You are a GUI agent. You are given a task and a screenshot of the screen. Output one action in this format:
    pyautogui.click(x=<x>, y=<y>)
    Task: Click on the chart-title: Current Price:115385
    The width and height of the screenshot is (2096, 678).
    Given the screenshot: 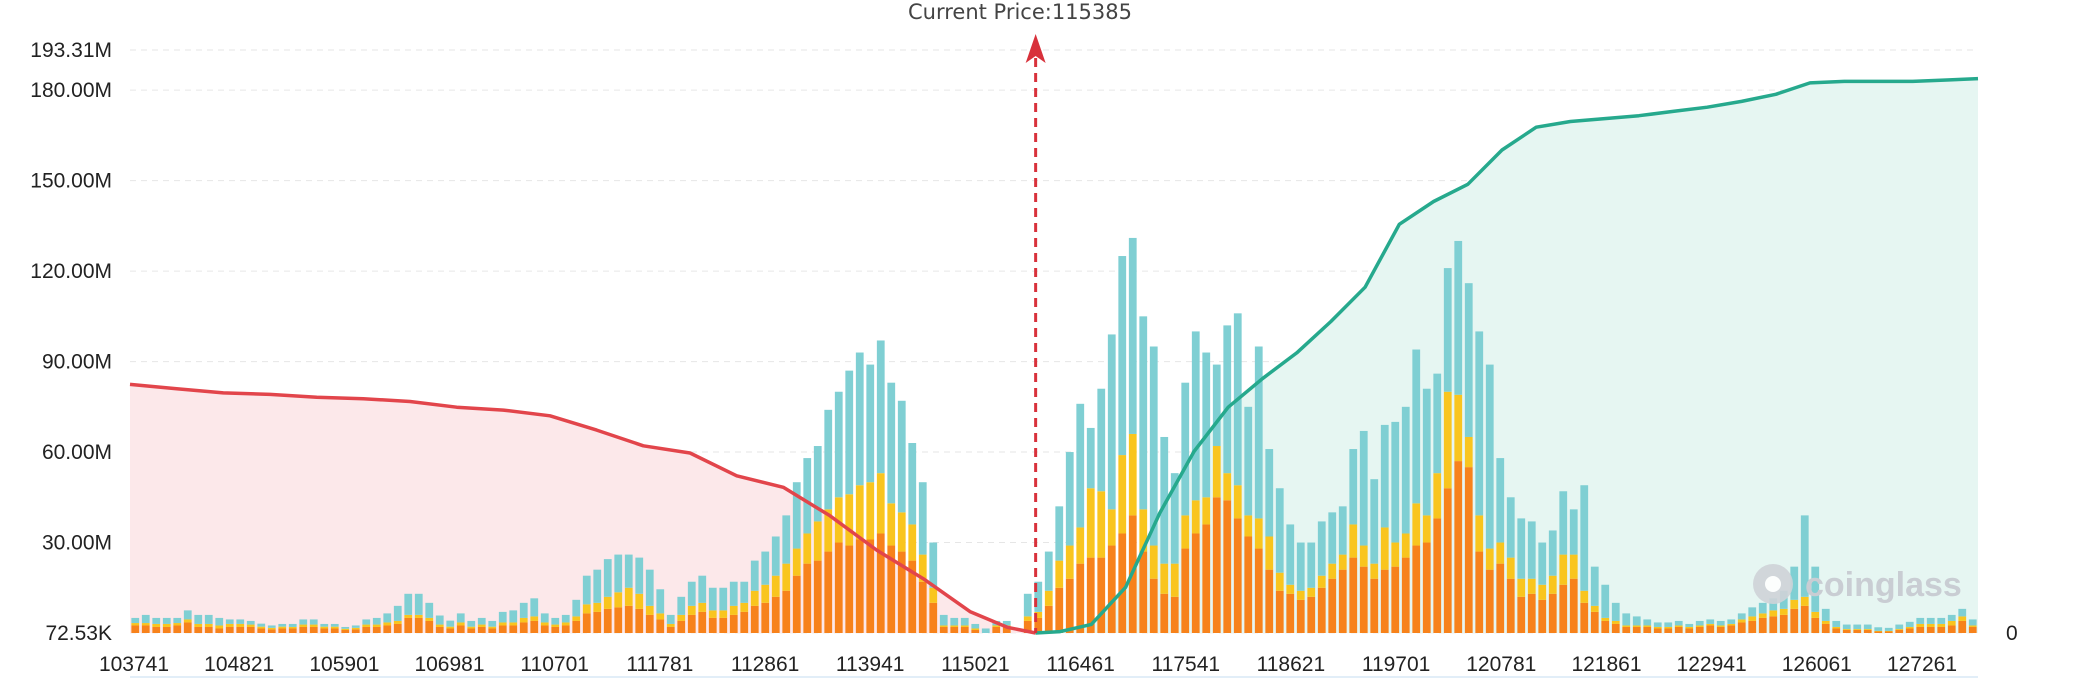 What is the action you would take?
    pyautogui.click(x=1020, y=12)
    